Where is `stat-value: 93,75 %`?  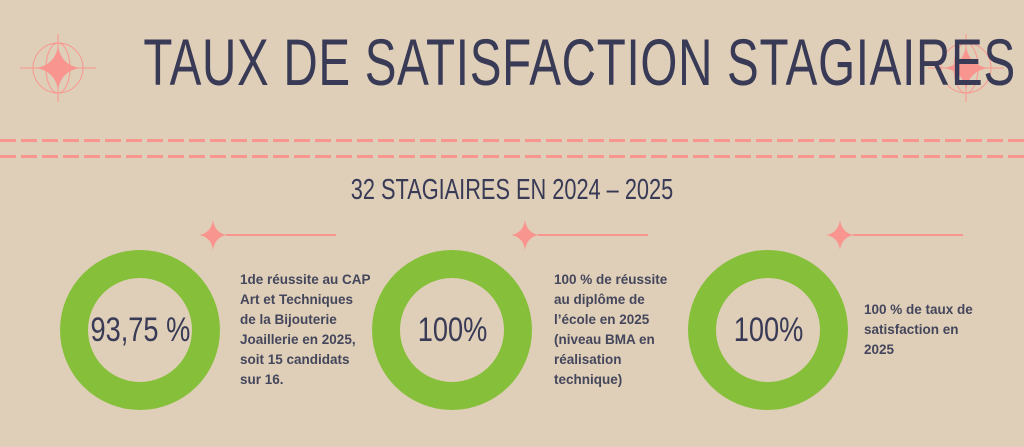 stat-value: 93,75 % is located at coordinates (140, 329).